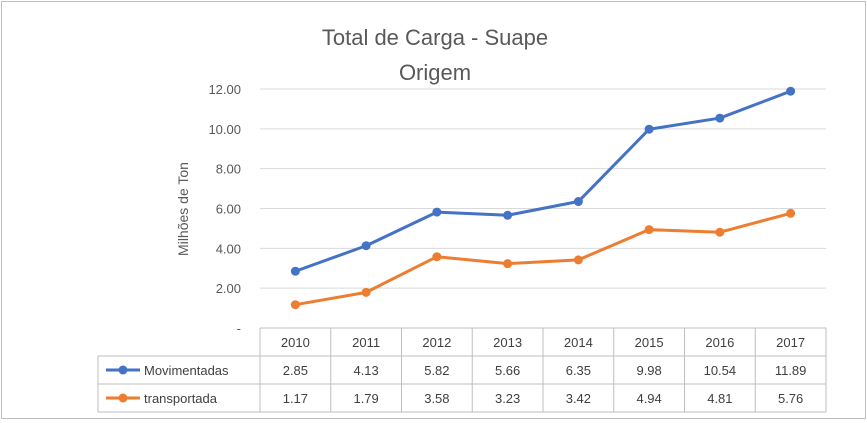 The width and height of the screenshot is (867, 423). Describe the element at coordinates (228, 209) in the screenshot. I see `y-tick-label: 6.00` at that location.